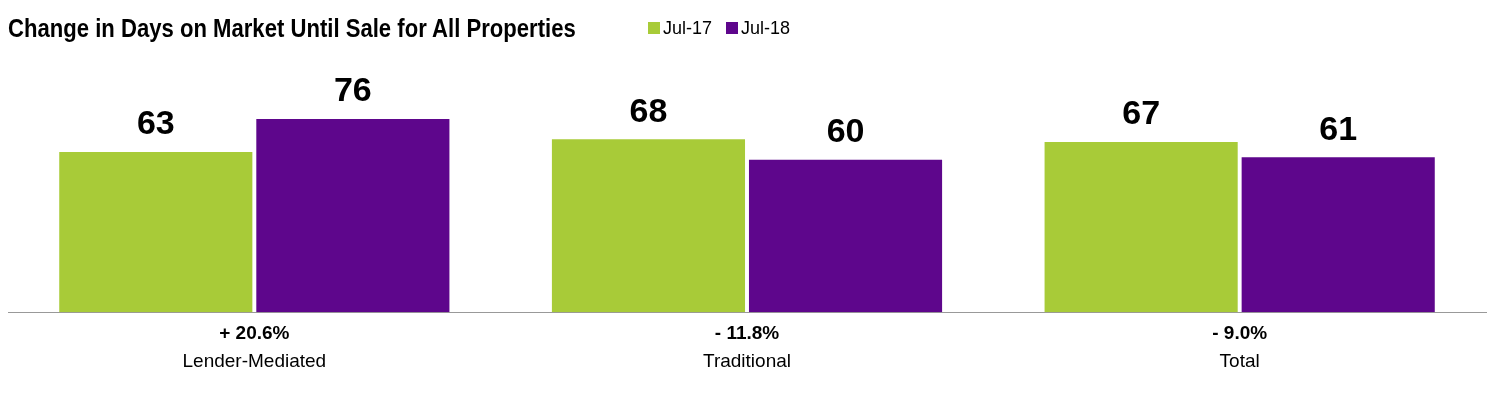  What do you see at coordinates (254, 332) in the screenshot?
I see `text: + 20.6%` at bounding box center [254, 332].